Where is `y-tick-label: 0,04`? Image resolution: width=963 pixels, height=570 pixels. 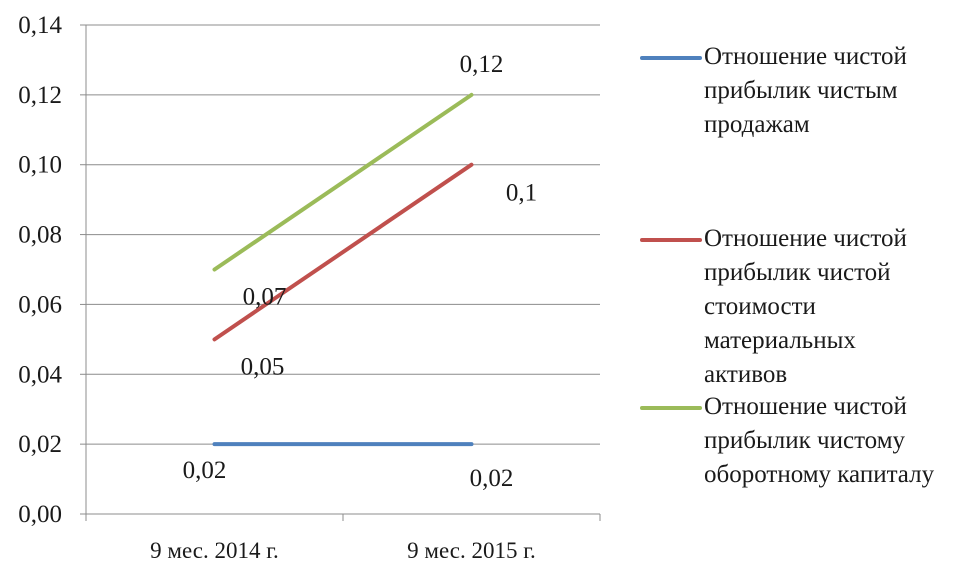
y-tick-label: 0,04 is located at coordinates (40, 374).